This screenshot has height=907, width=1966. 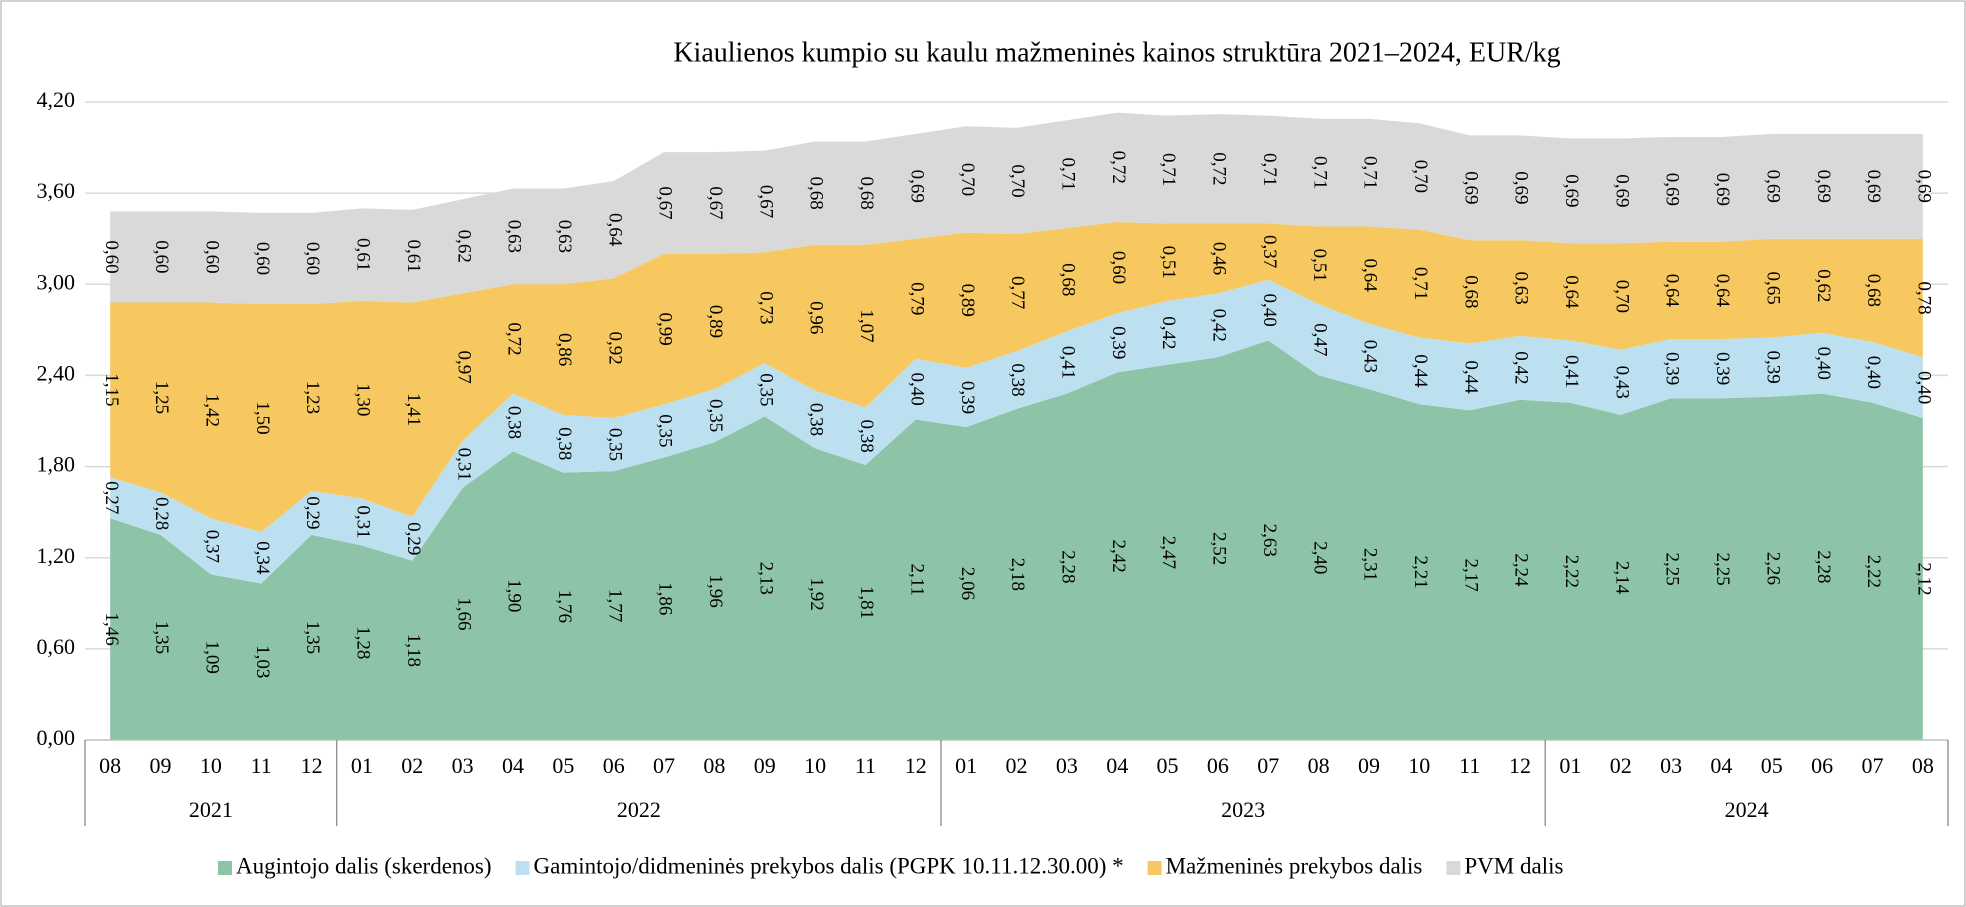 I want to click on data-label: 2,26, so click(x=1772, y=568).